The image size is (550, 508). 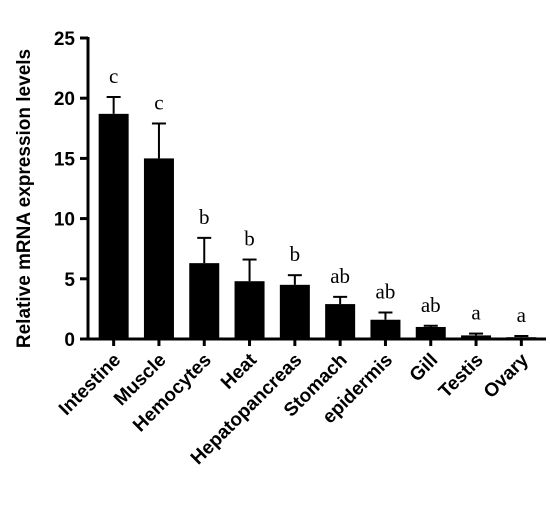 What do you see at coordinates (506, 375) in the screenshot?
I see `category-label: Ovary` at bounding box center [506, 375].